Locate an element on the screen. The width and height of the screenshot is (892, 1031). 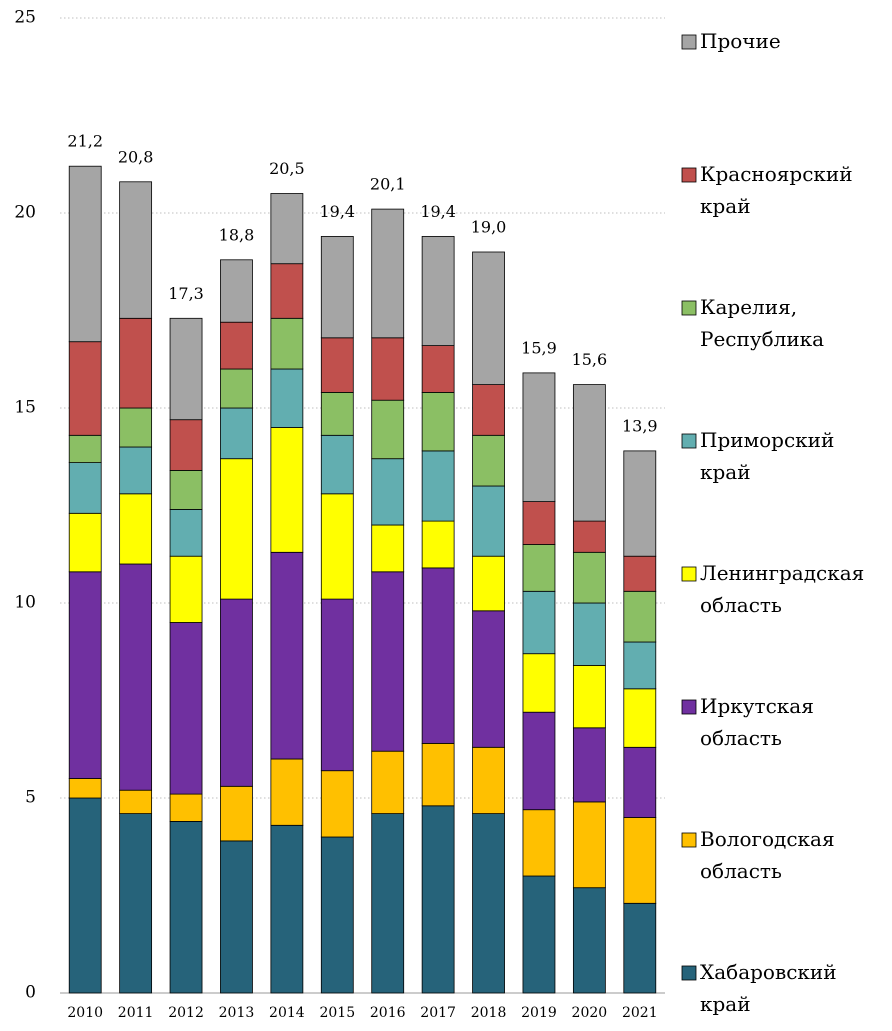
total-label: 15,9 is located at coordinates (539, 347).